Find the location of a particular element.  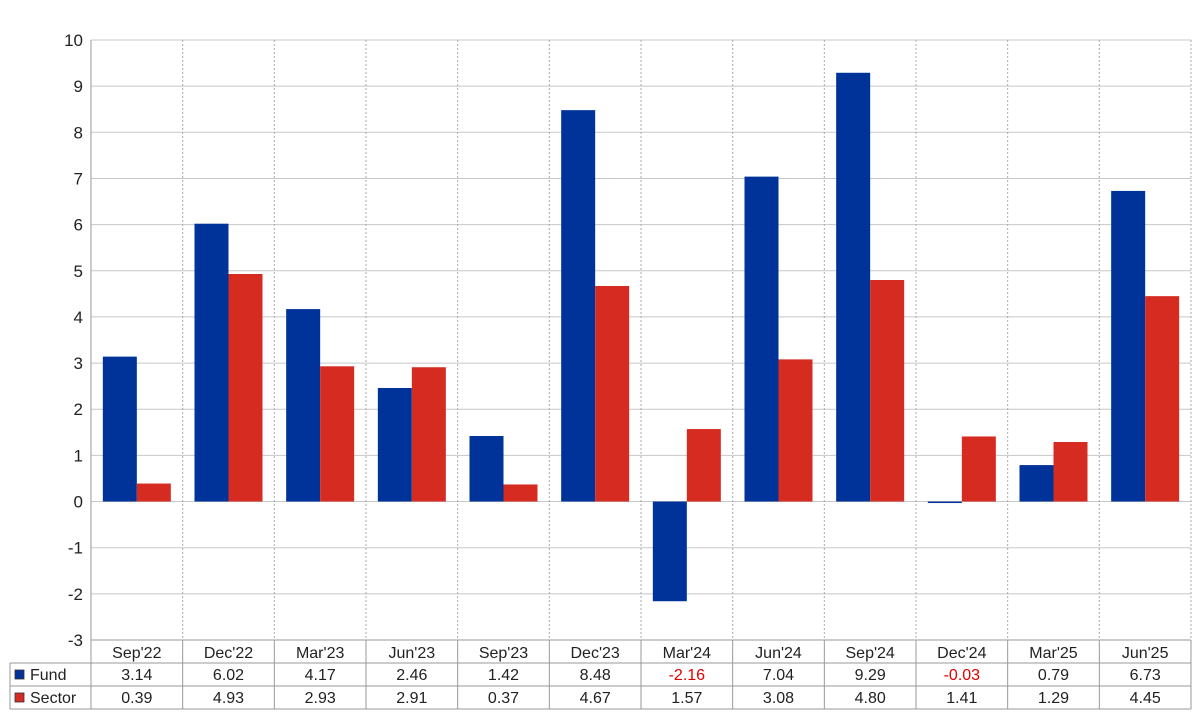

y-tick-label: 8 is located at coordinates (78, 132).